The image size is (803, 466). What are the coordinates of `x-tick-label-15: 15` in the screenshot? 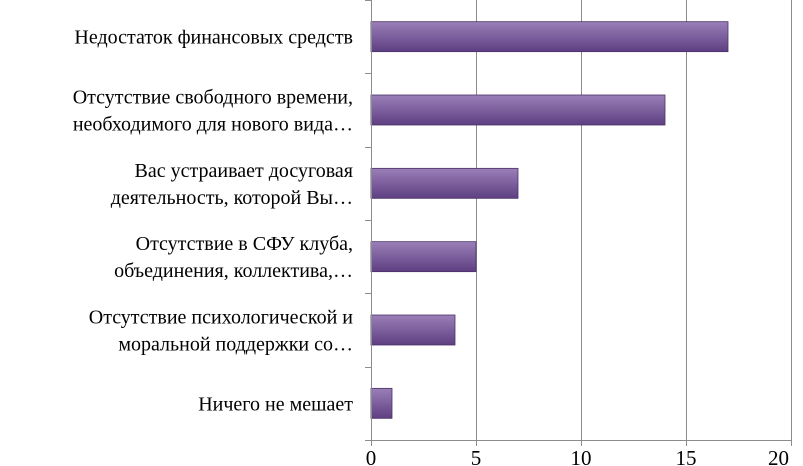 It's located at (686, 456).